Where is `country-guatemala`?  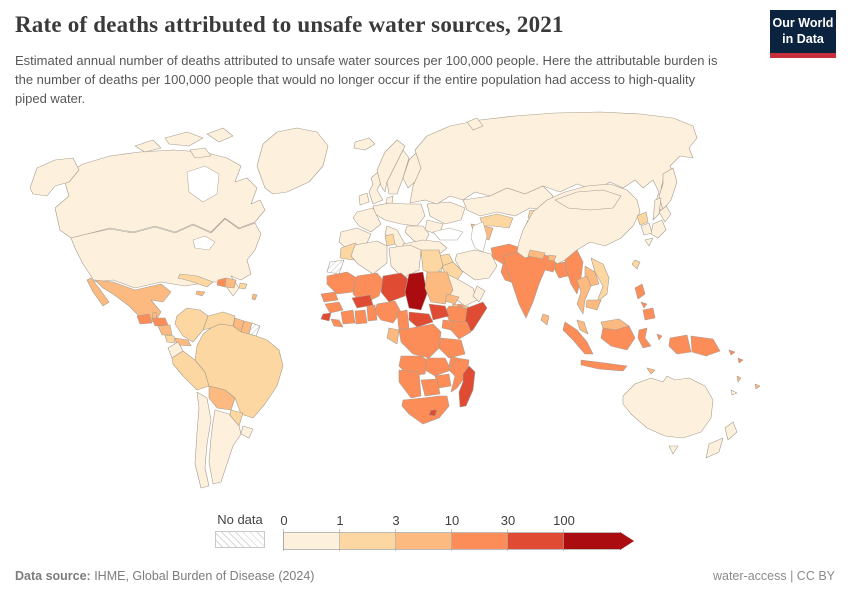 country-guatemala is located at coordinates (144, 319).